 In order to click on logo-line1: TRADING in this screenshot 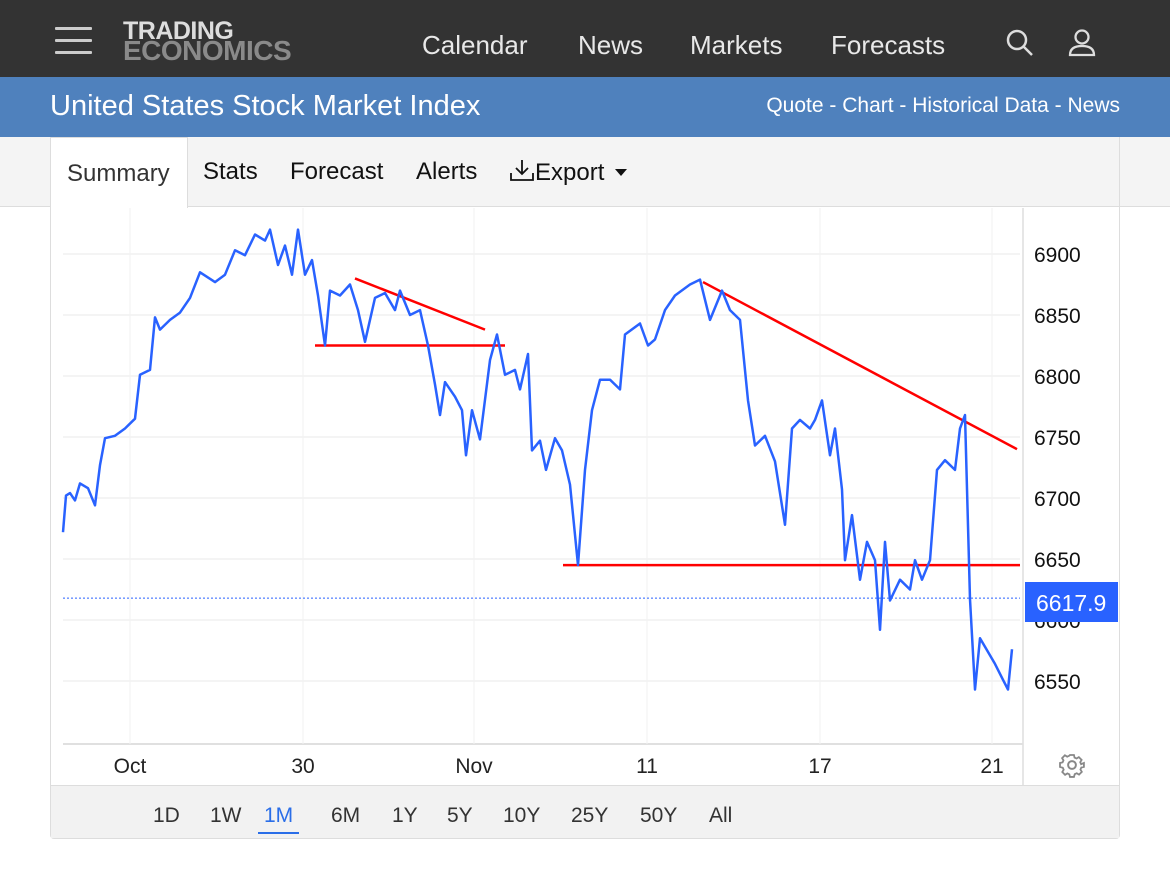, I will do `click(178, 31)`.